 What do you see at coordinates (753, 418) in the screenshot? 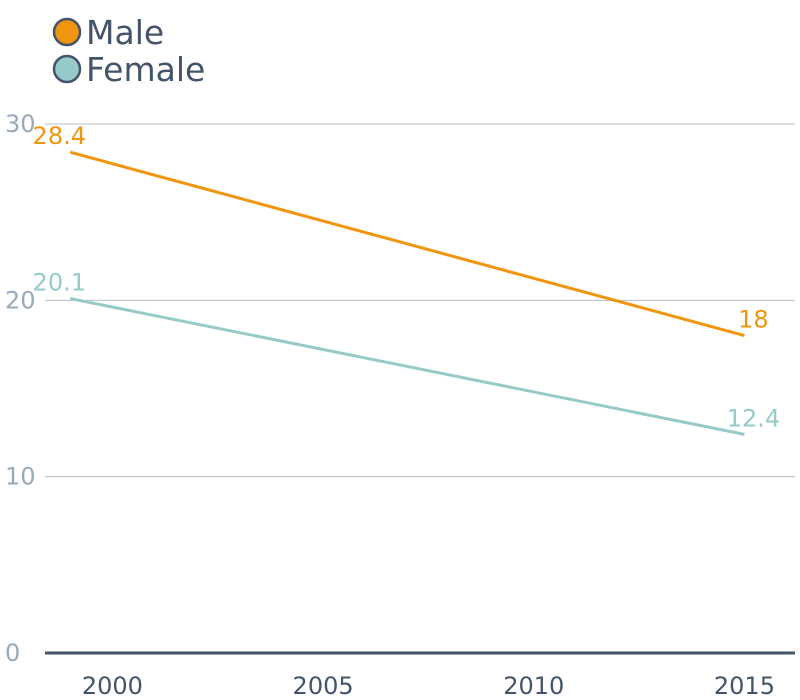
I see `data-label-female-2015: 12.4` at bounding box center [753, 418].